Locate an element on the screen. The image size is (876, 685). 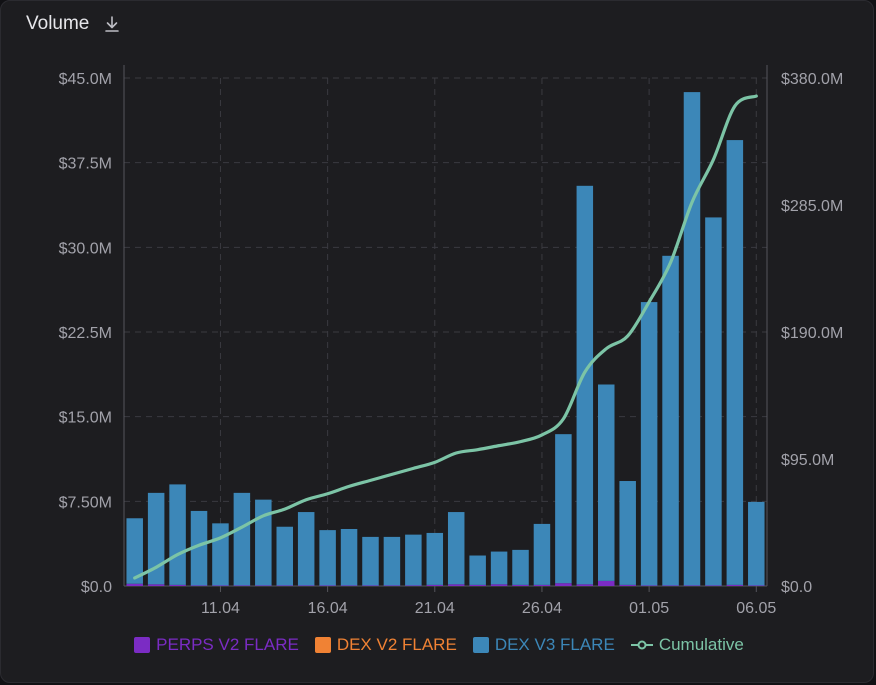
legend-item-dex-v3: DEX V3 FLARE is located at coordinates (543, 645).